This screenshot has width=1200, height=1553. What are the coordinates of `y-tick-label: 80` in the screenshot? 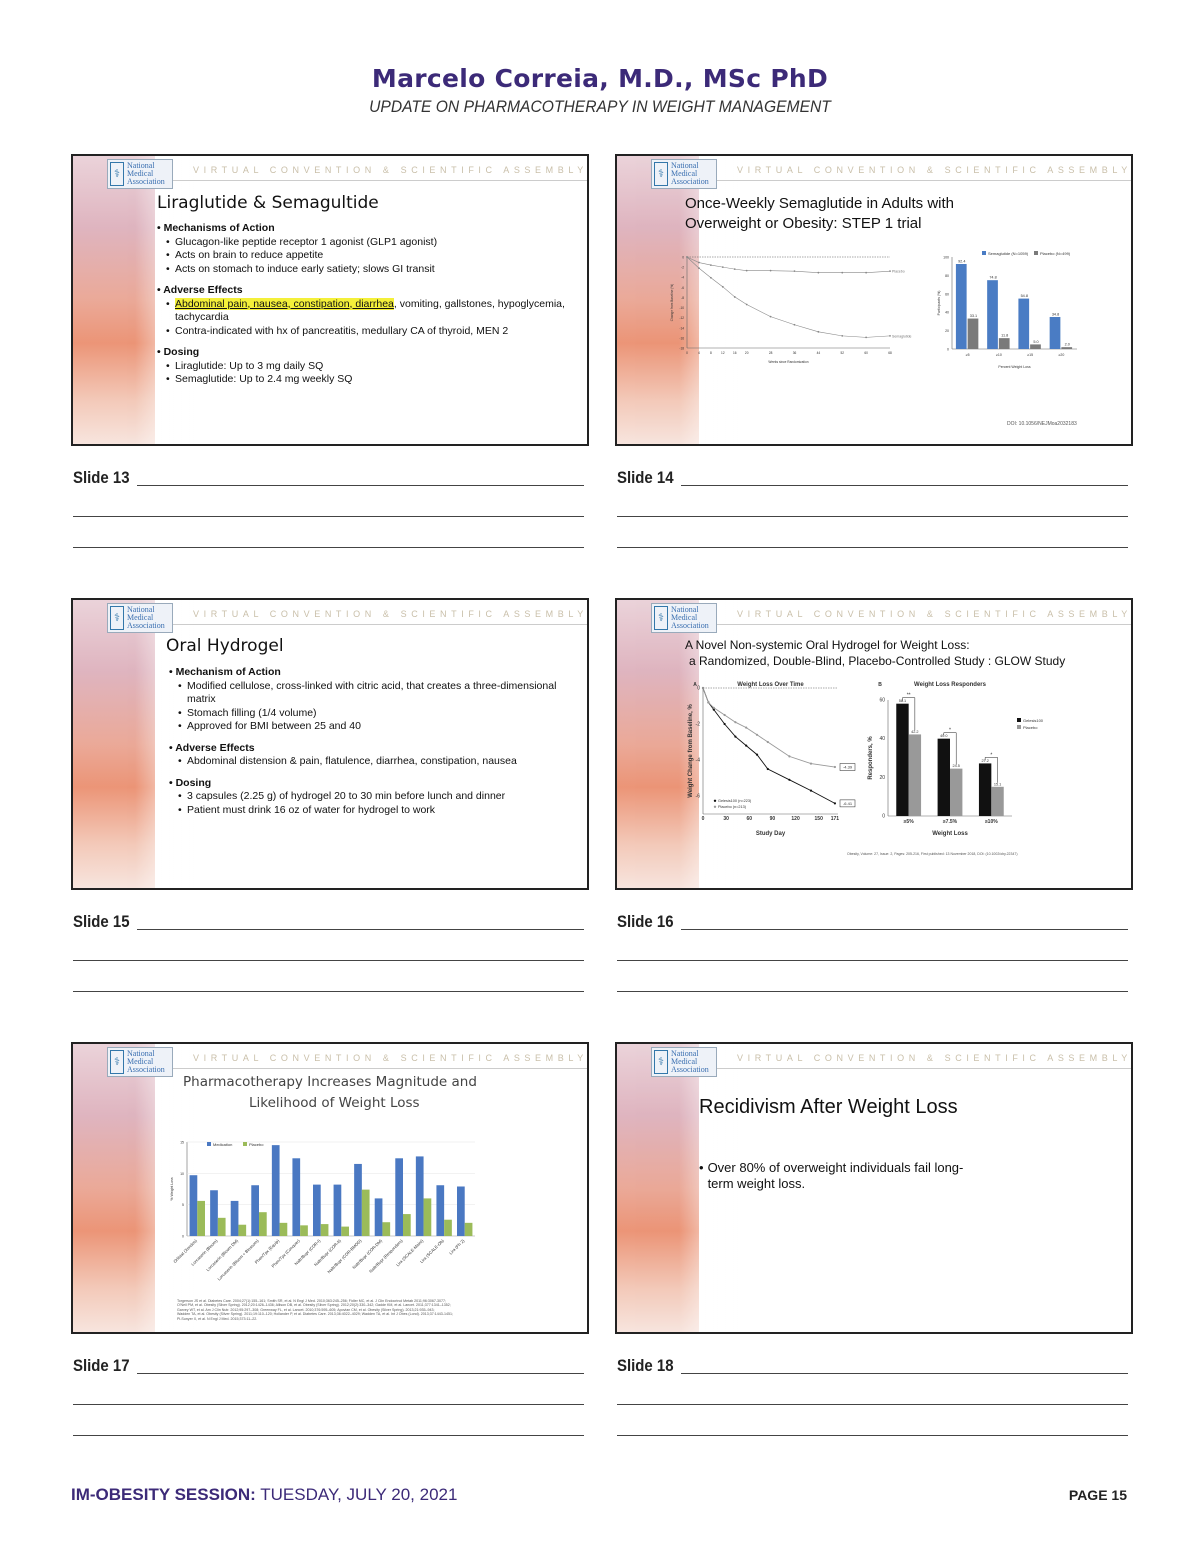 It's located at (947, 276).